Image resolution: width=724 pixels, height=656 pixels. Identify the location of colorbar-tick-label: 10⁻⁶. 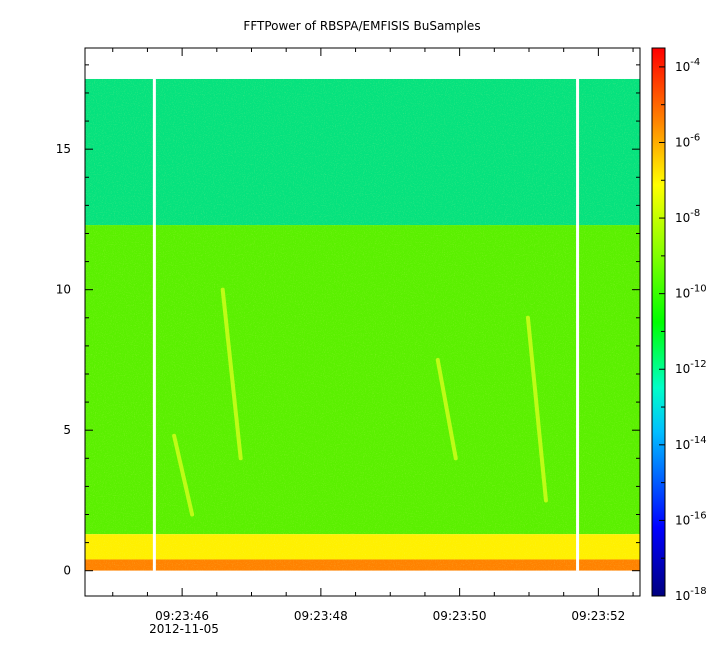
(687, 140).